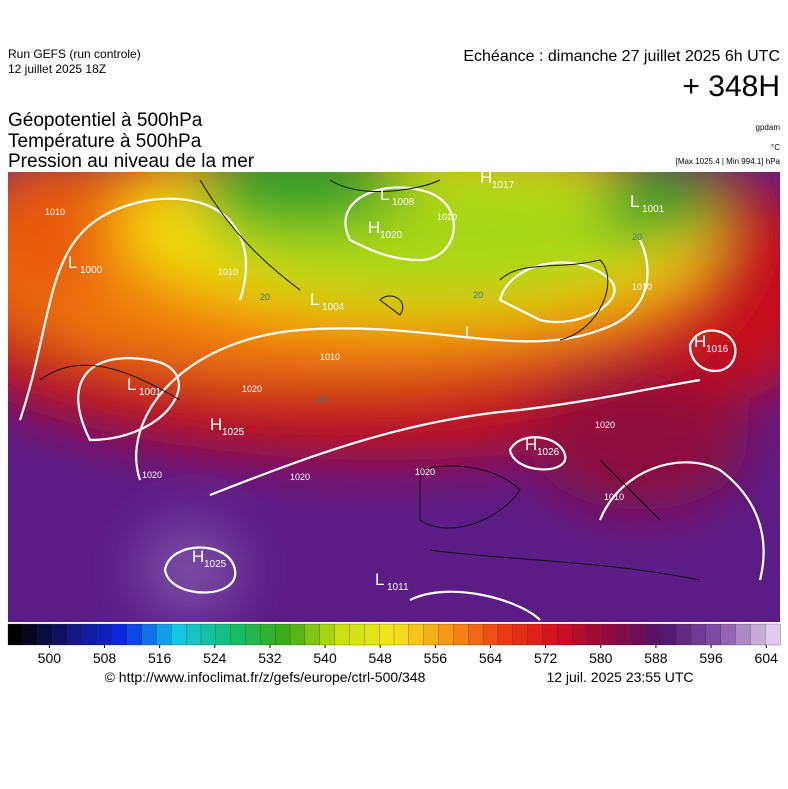 This screenshot has width=788, height=789. What do you see at coordinates (548, 452) in the screenshot?
I see `center-value: 1026` at bounding box center [548, 452].